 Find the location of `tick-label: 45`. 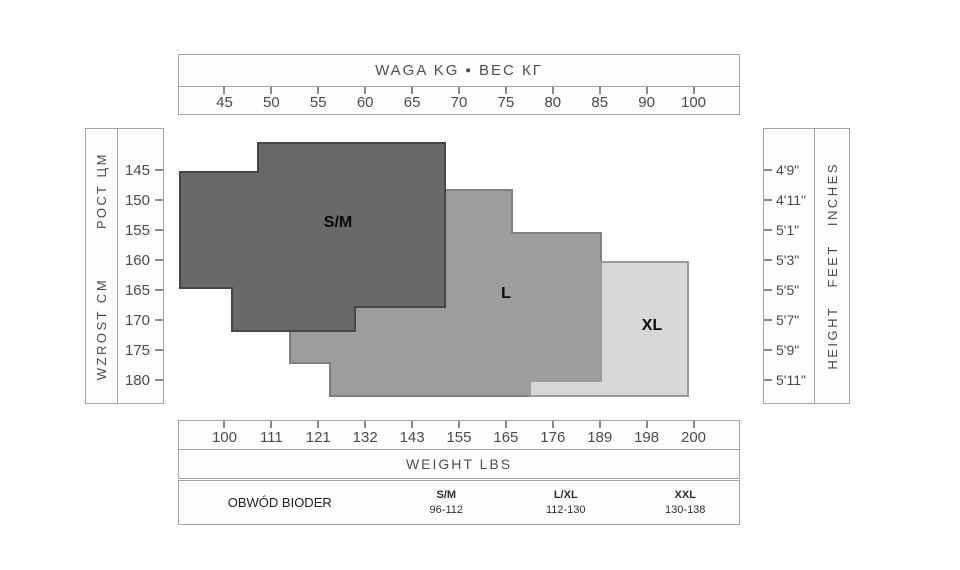

tick-label: 45 is located at coordinates (224, 102).